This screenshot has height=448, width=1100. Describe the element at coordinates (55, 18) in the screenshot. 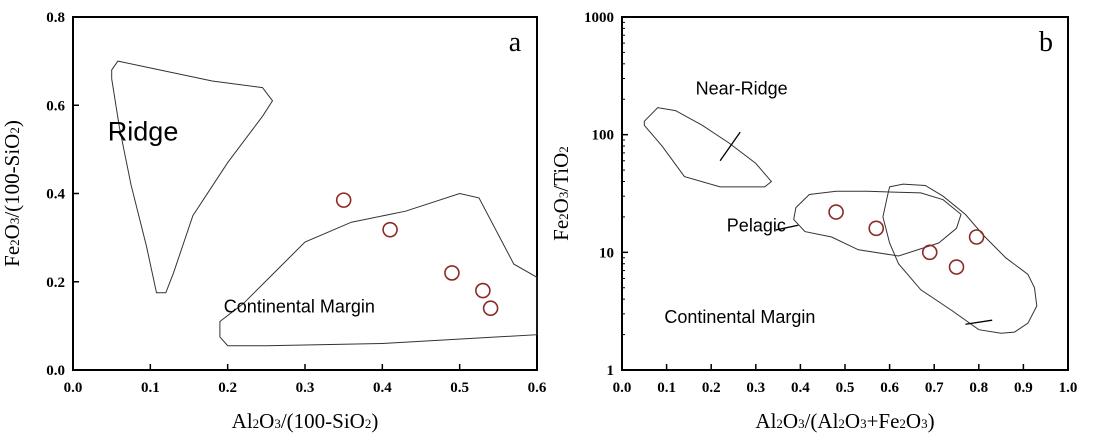

I see `y-tick-label: 0.8` at that location.